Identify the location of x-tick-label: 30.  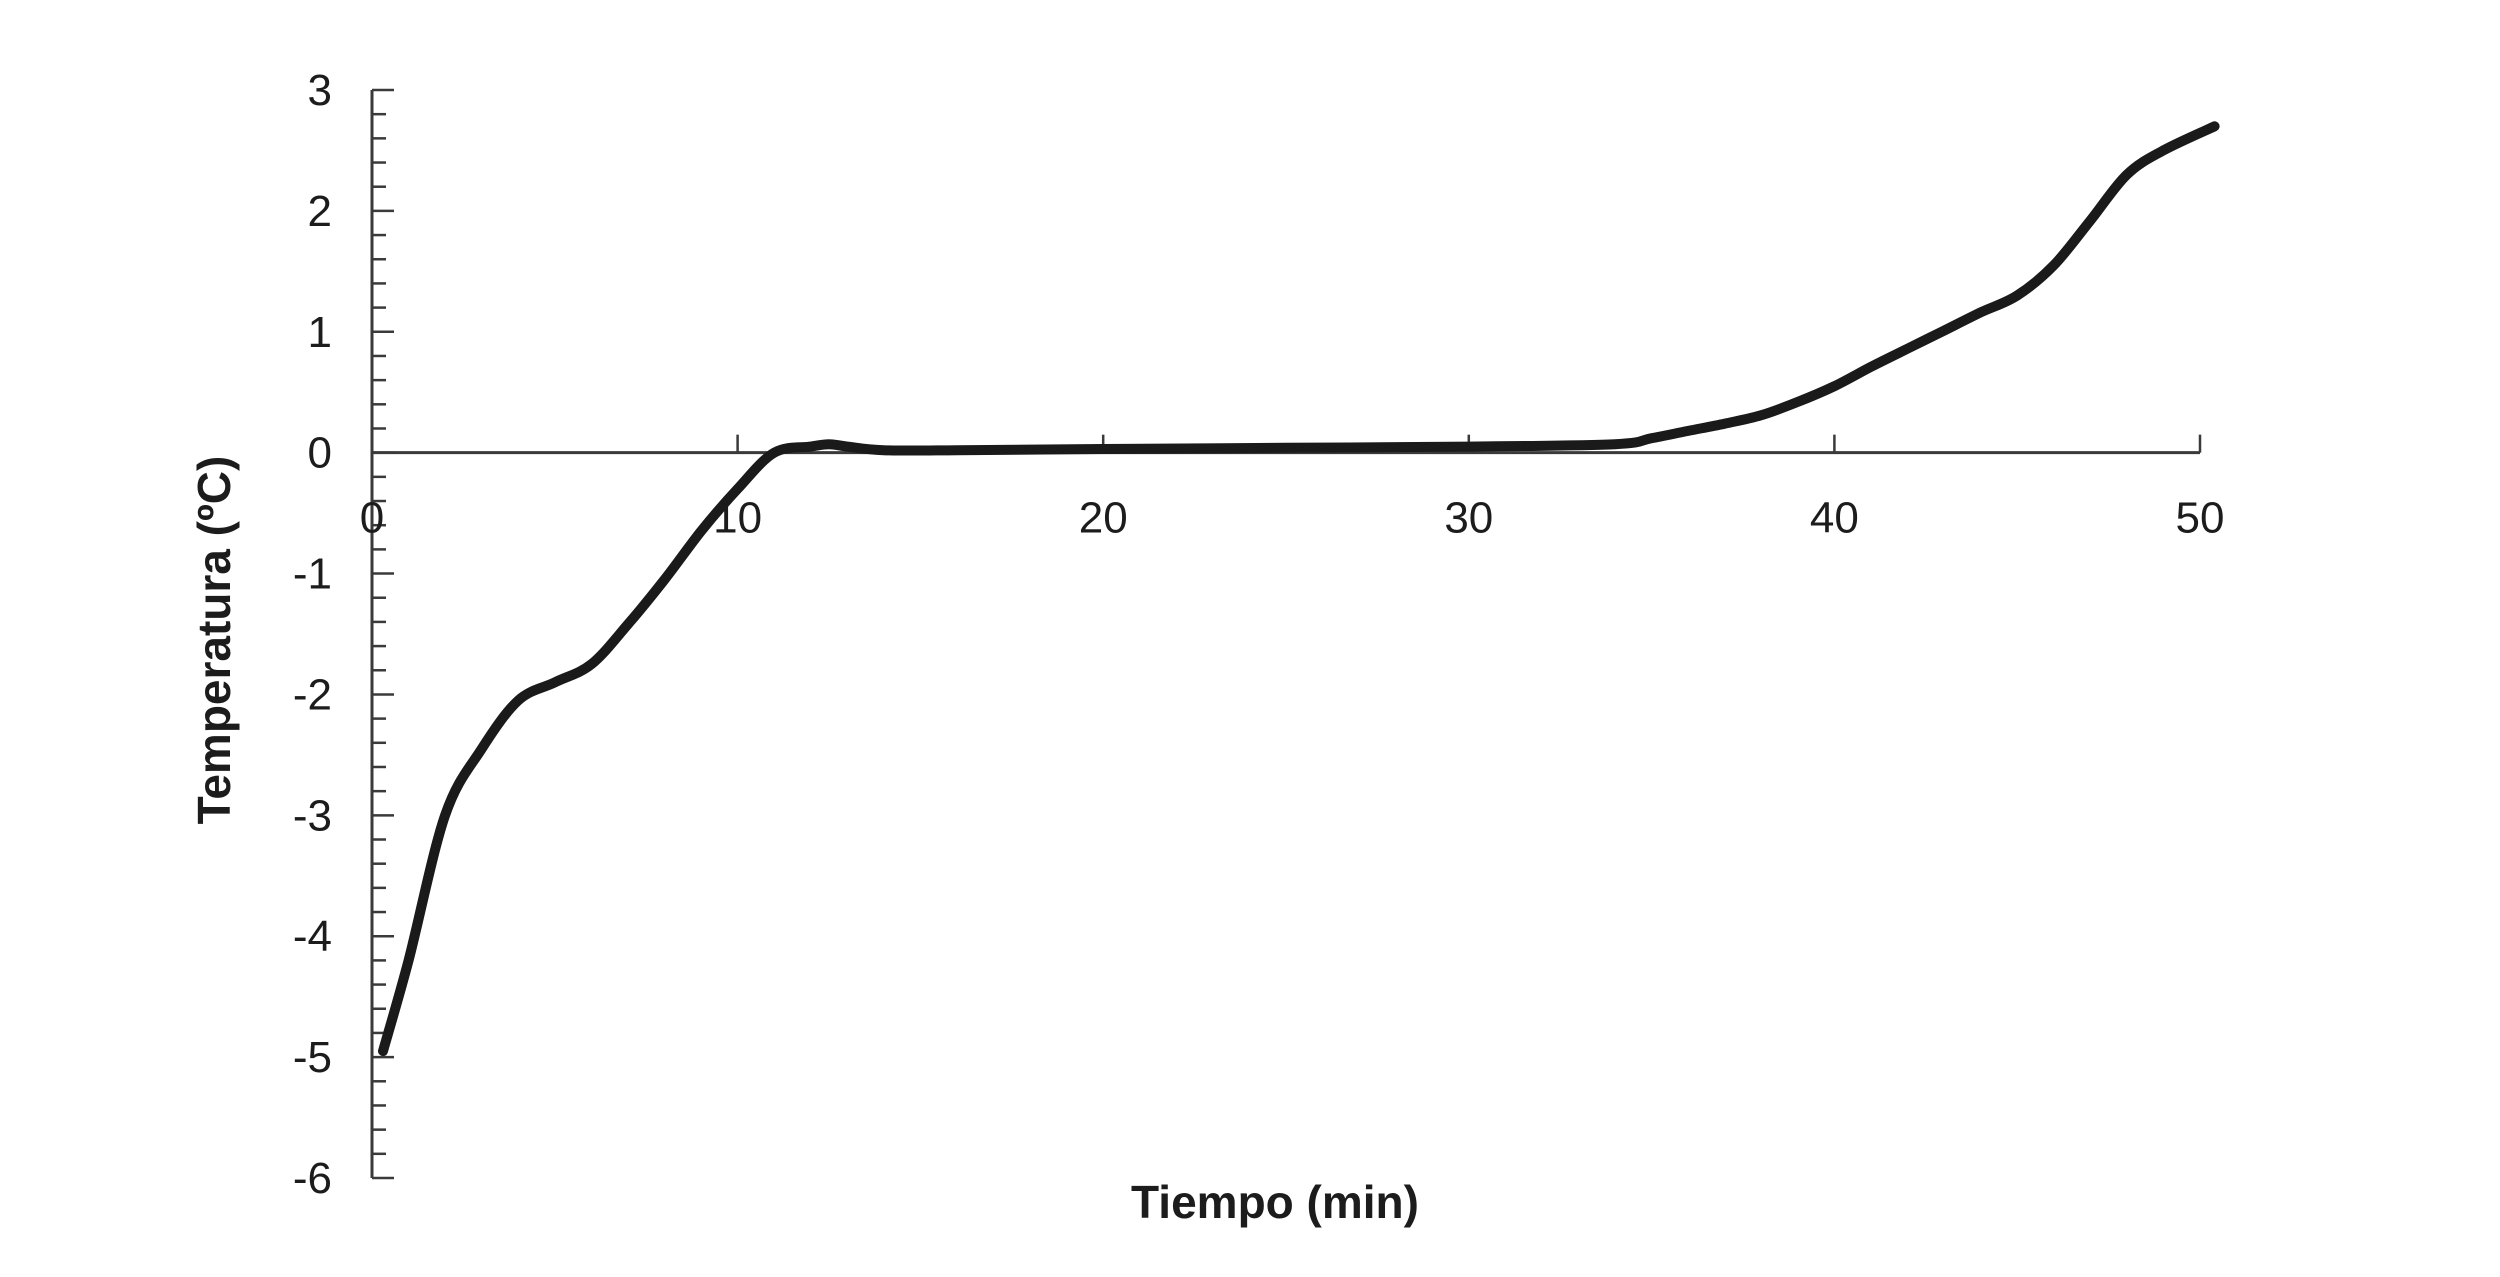
(1468, 518).